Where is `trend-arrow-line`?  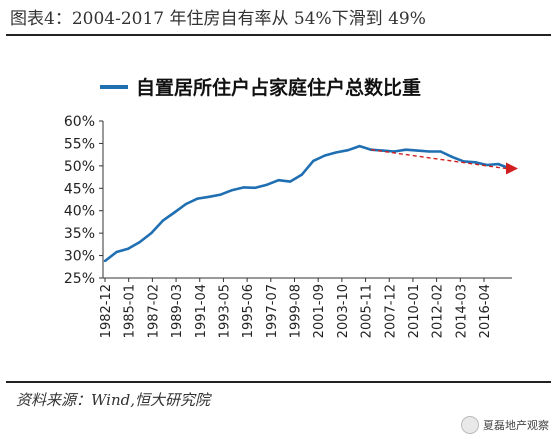 trend-arrow-line is located at coordinates (439, 159).